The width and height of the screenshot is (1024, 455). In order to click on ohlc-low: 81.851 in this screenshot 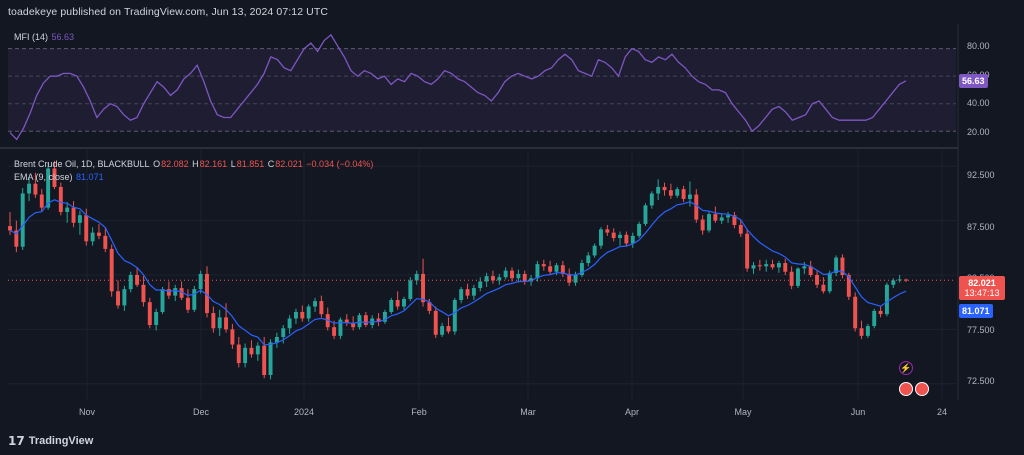, I will do `click(250, 164)`.